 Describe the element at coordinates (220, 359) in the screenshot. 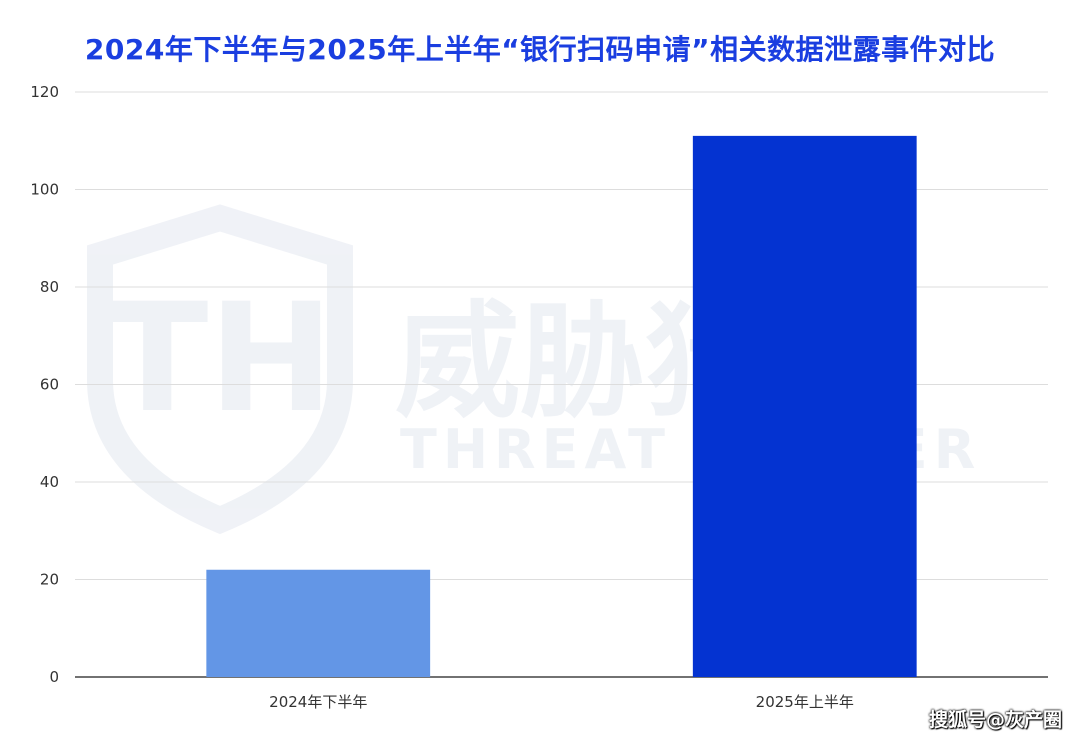

I see `watermark-logo-letters: TH` at that location.